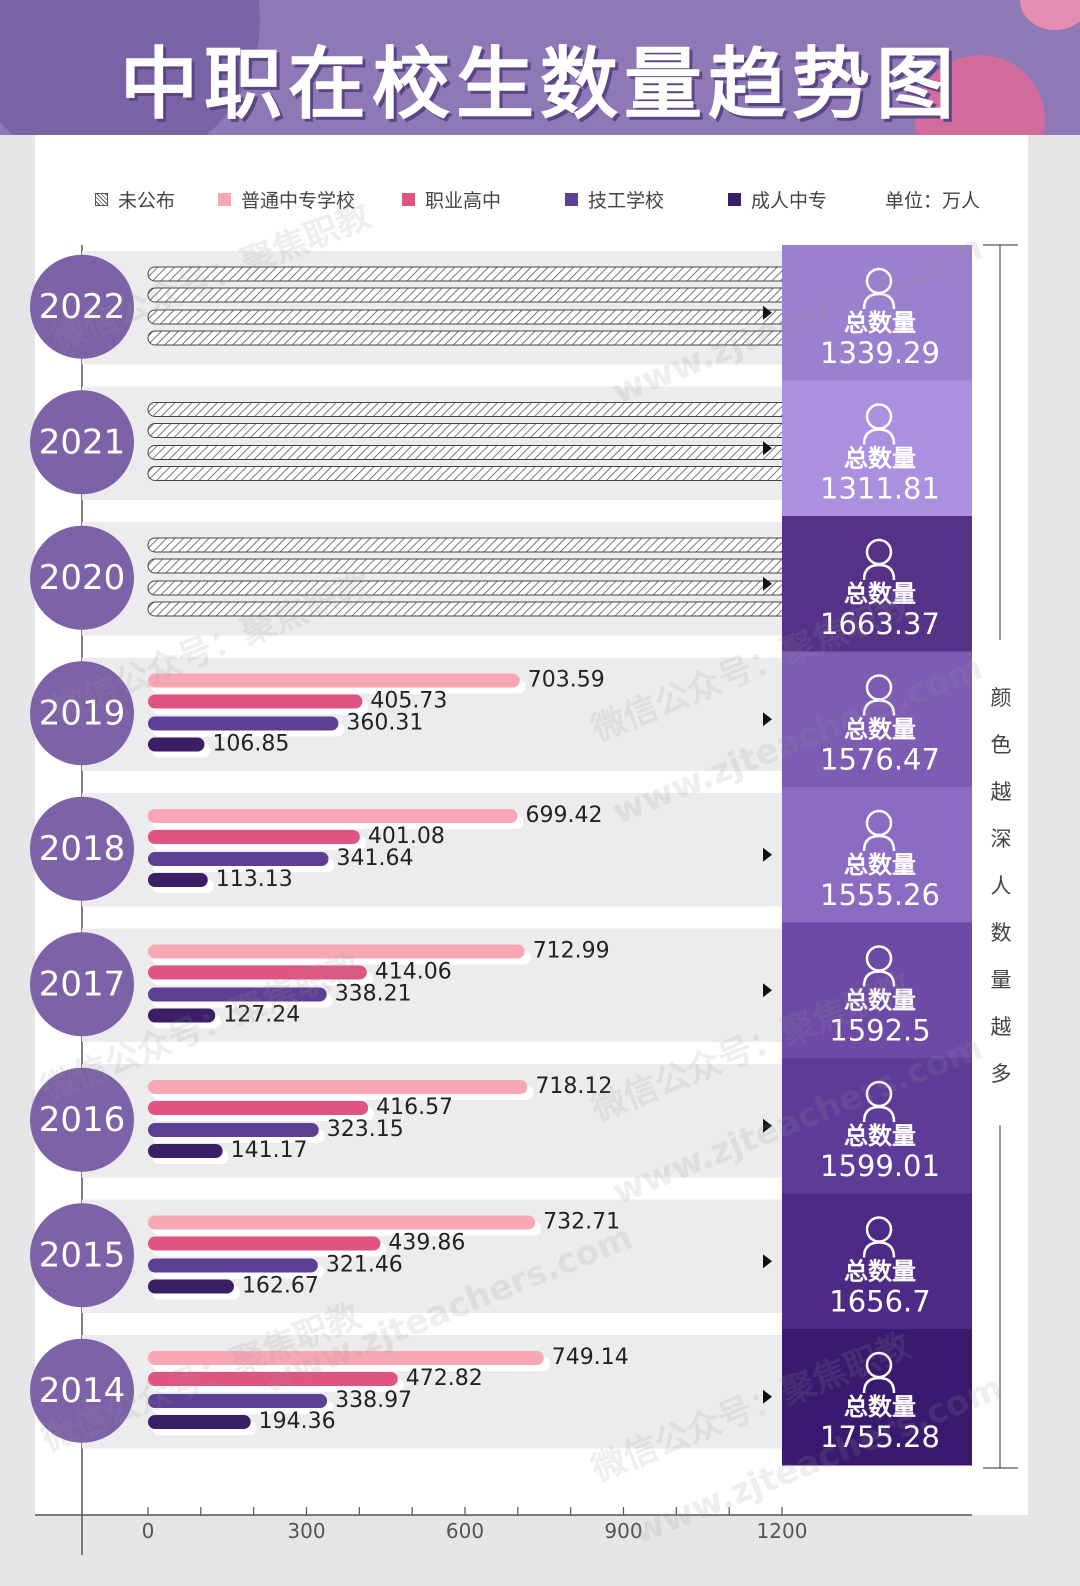 The width and height of the screenshot is (1080, 1586). What do you see at coordinates (374, 858) in the screenshot?
I see `bar-value-label: 341.64` at bounding box center [374, 858].